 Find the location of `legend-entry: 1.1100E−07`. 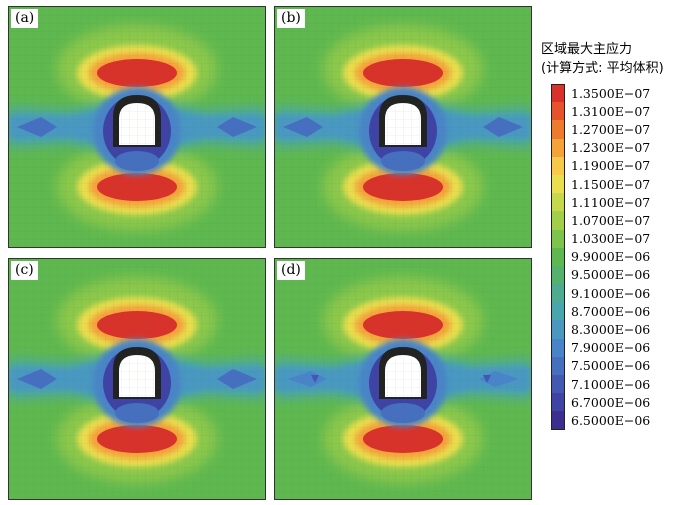

legend-entry: 1.1100E−07 is located at coordinates (625, 202).